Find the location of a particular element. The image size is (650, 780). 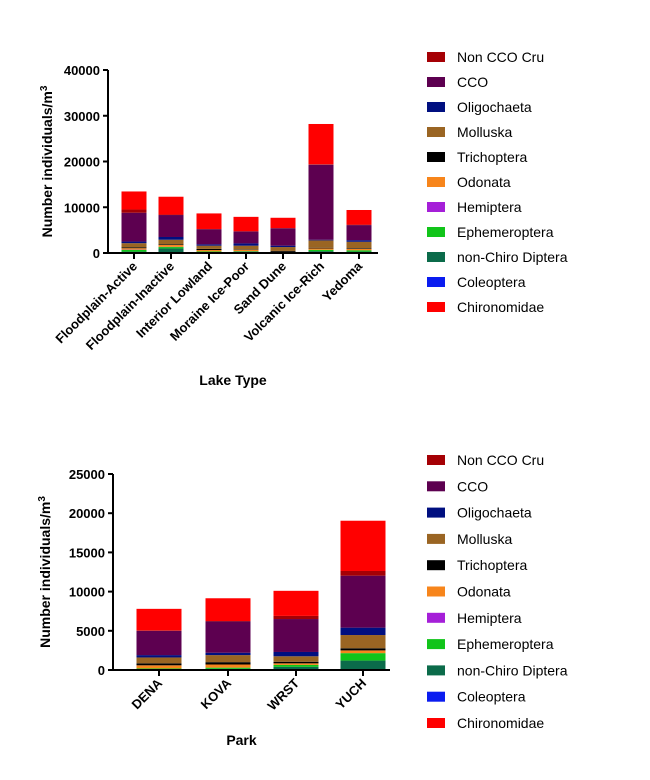

x-tick-label: WRST is located at coordinates (283, 694).